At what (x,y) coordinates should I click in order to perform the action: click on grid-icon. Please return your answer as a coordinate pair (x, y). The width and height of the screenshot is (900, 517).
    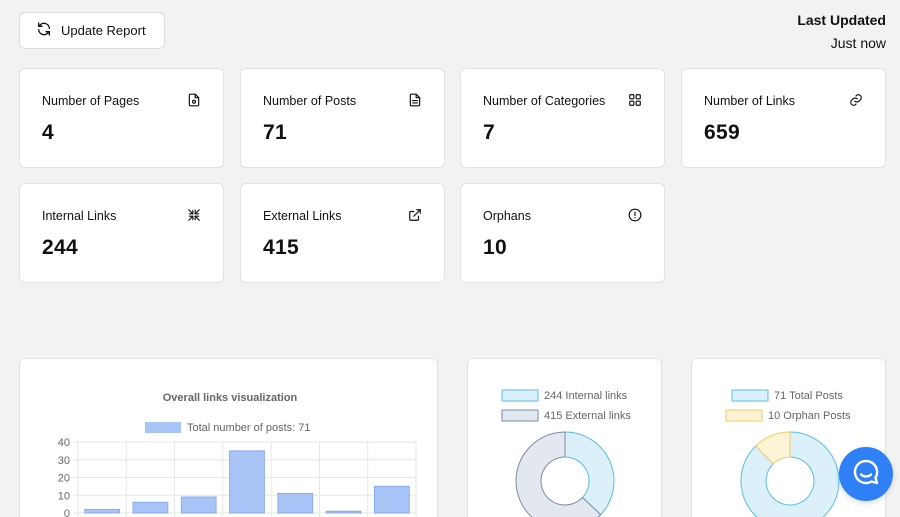
    Looking at the image, I should click on (635, 100).